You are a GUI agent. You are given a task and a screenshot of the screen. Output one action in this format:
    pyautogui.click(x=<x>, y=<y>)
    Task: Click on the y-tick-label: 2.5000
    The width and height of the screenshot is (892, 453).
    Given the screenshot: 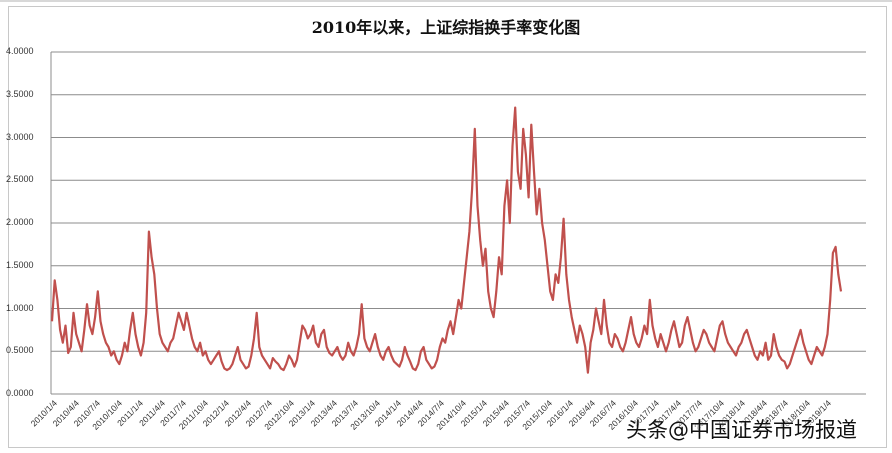 What is the action you would take?
    pyautogui.click(x=20, y=179)
    